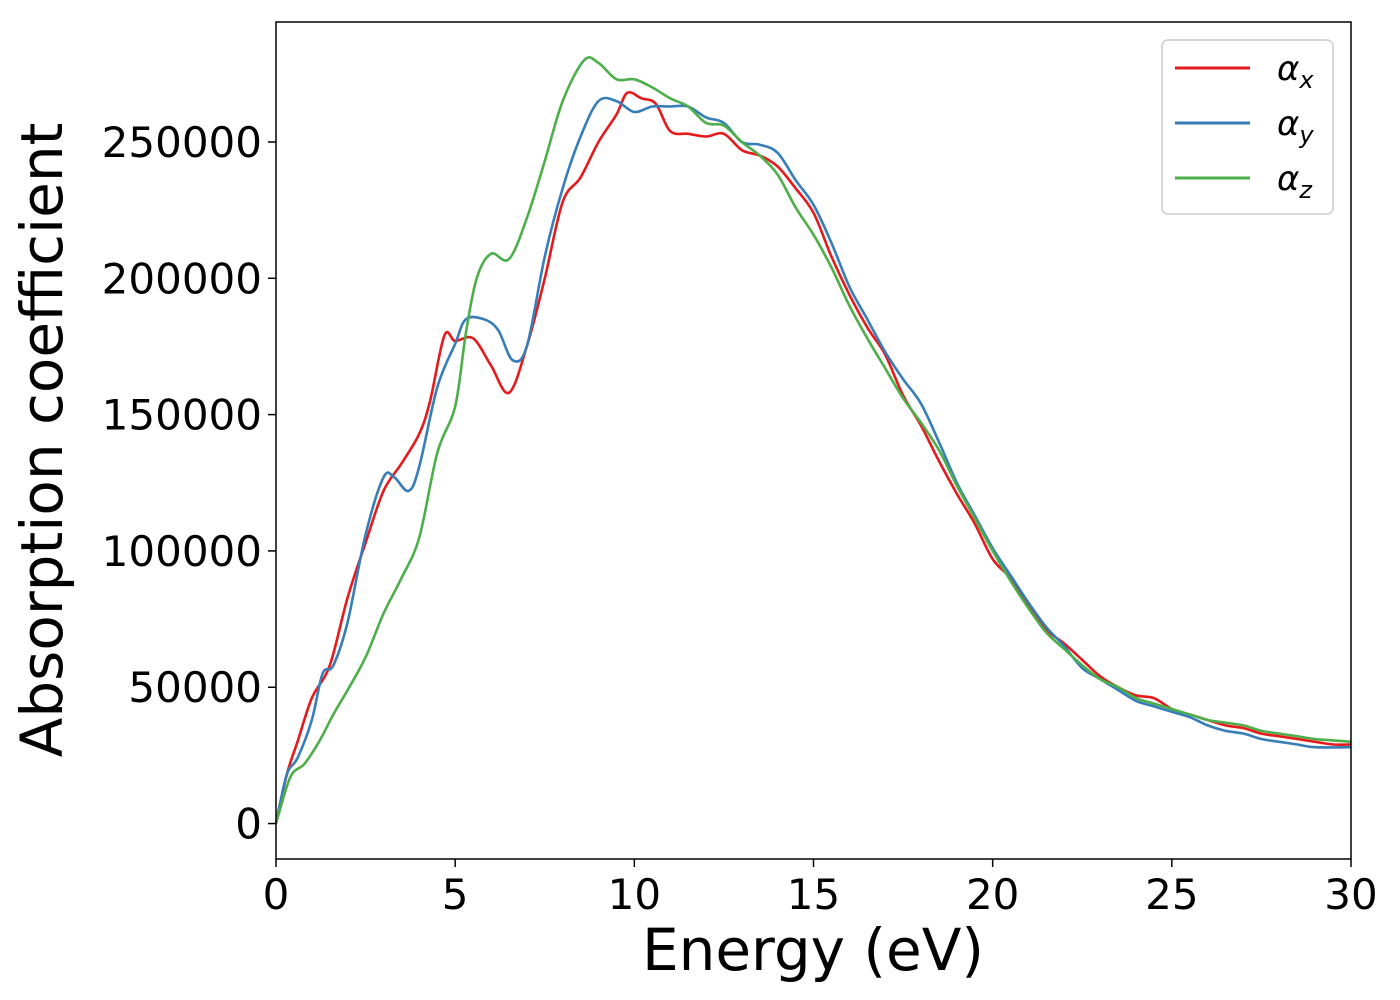  What do you see at coordinates (1247, 127) in the screenshot?
I see `legend-box` at bounding box center [1247, 127].